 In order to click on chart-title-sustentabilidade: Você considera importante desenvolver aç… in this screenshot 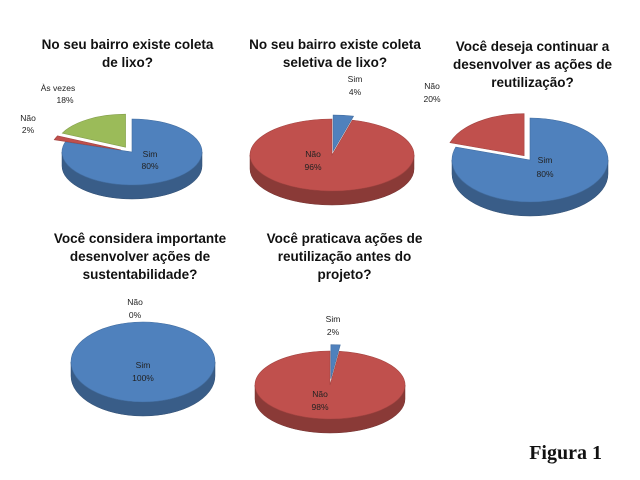, I will do `click(140, 256)`.